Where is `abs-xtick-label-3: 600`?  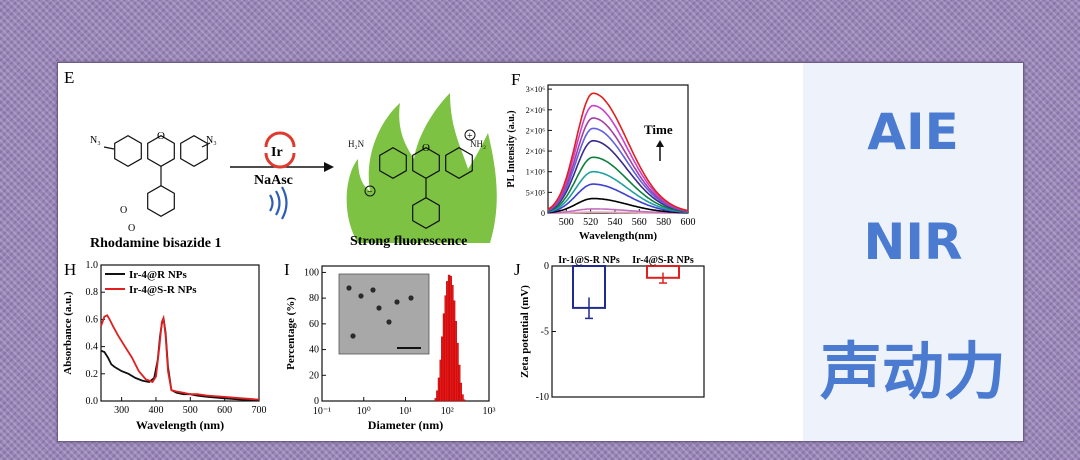
abs-xtick-label-3: 600 is located at coordinates (224, 410).